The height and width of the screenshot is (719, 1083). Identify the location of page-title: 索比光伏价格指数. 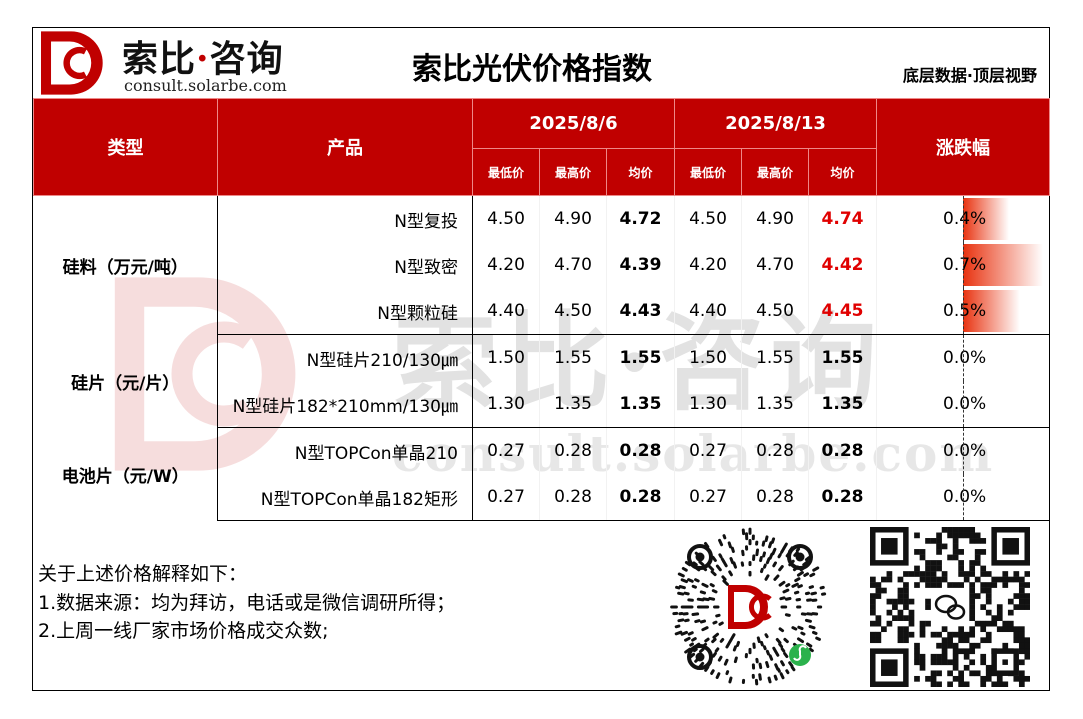
(532, 69).